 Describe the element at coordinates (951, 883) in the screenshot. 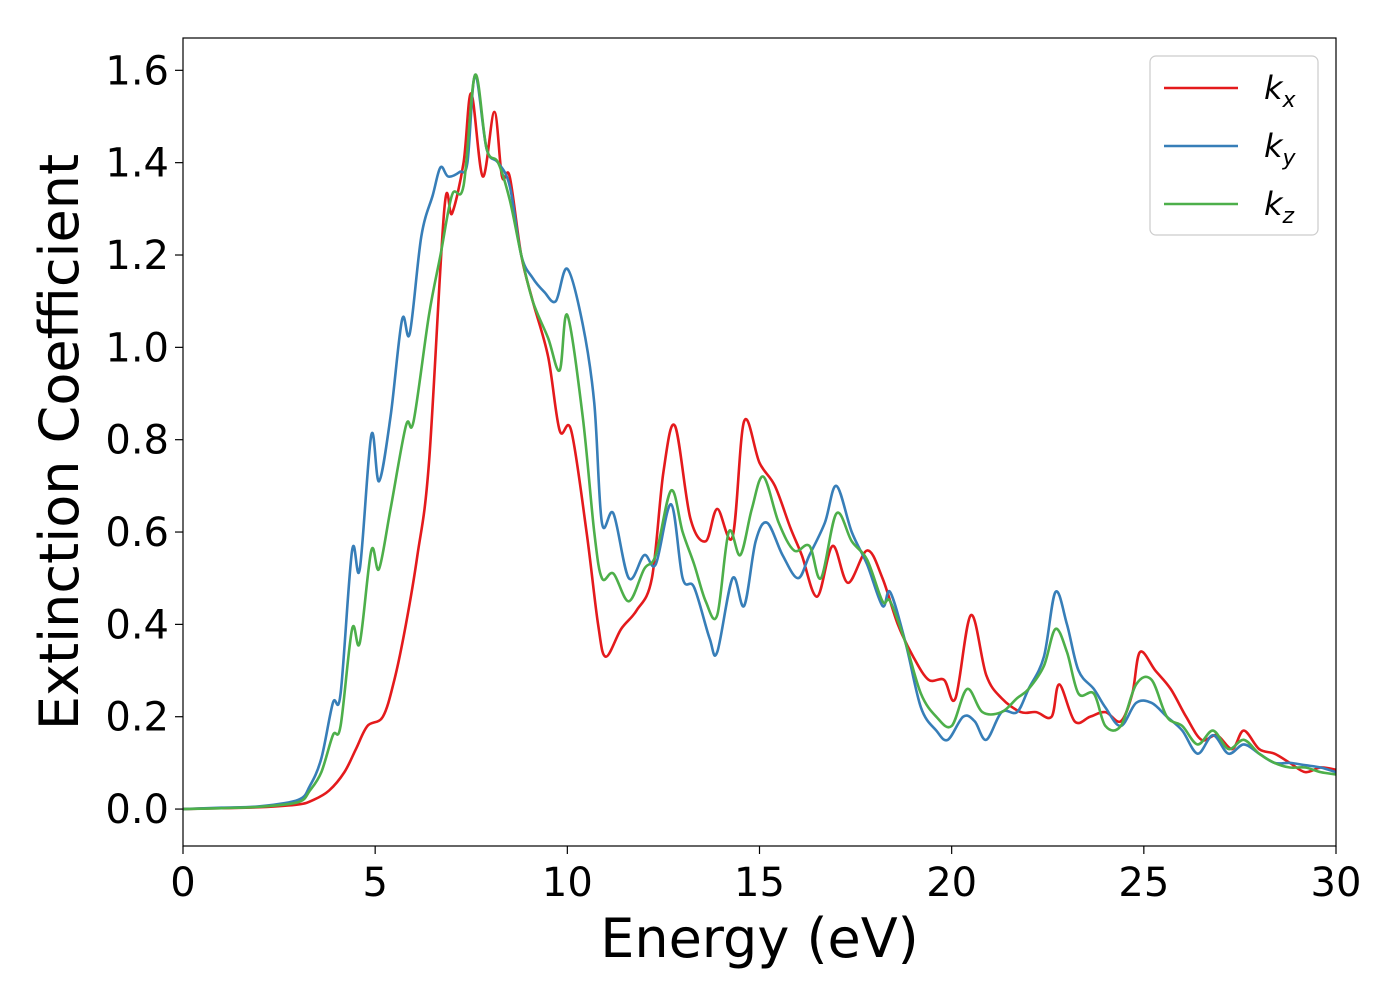

I see `x-tick-label: 20` at that location.